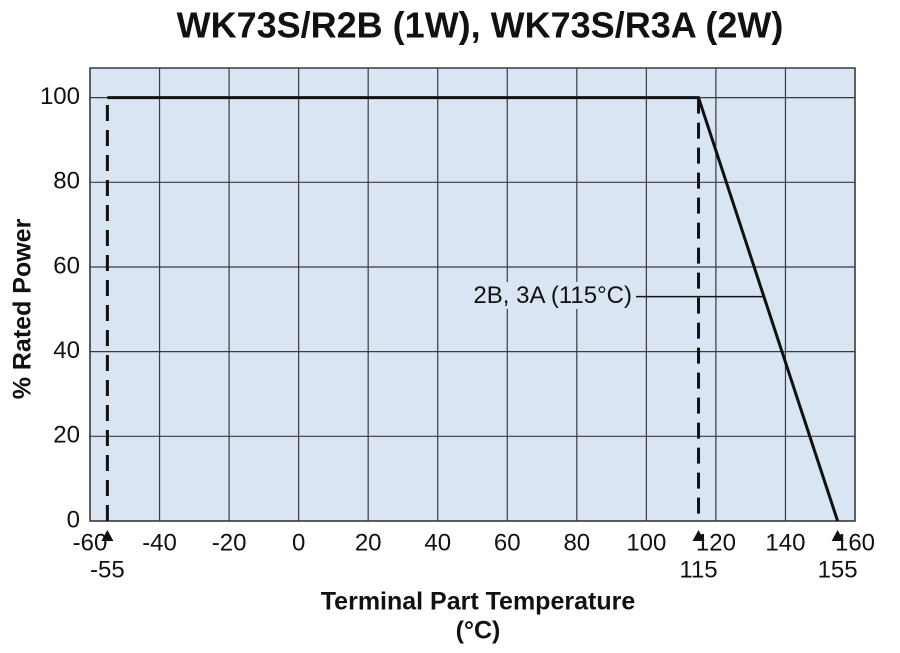 Image resolution: width=900 pixels, height=653 pixels. Describe the element at coordinates (107, 569) in the screenshot. I see `x-marker-label: -55` at that location.